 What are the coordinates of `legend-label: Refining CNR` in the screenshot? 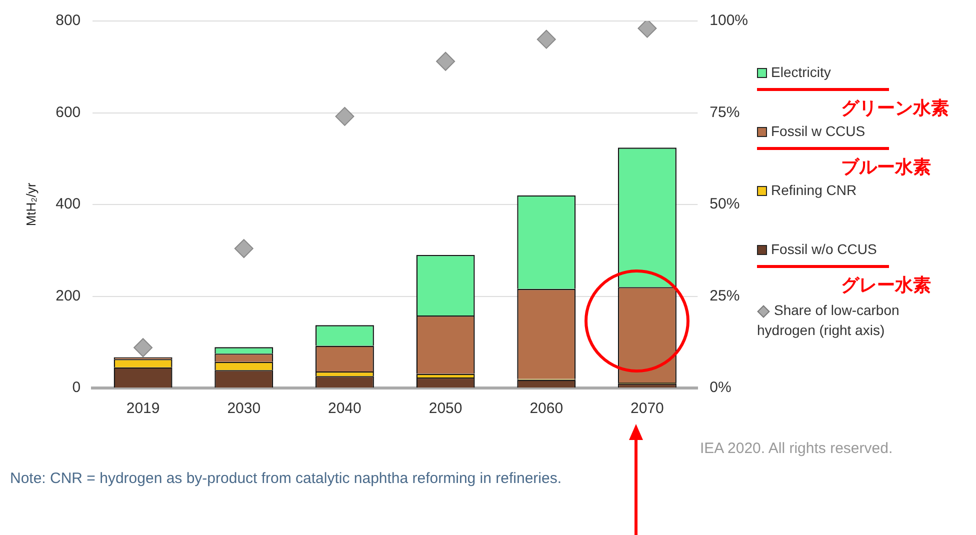 It's located at (814, 191).